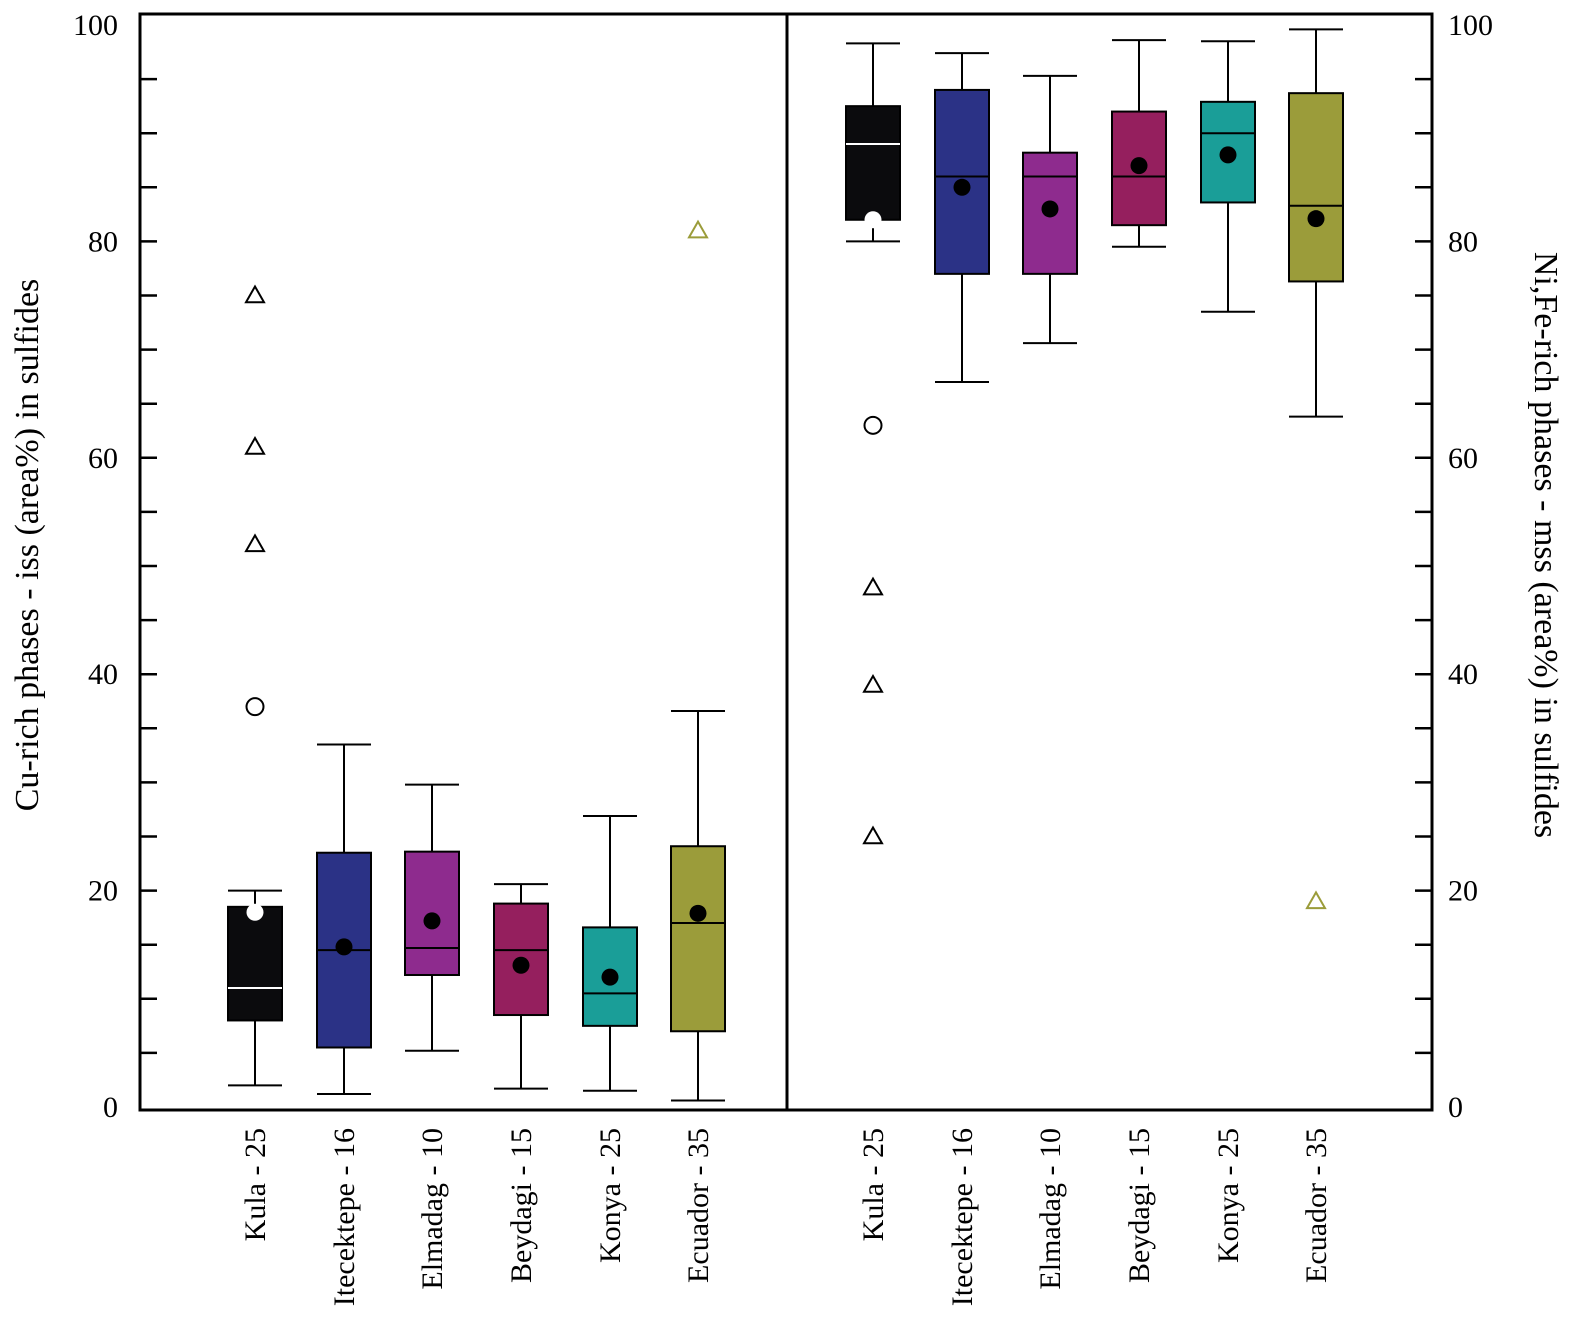 The width and height of the screenshot is (1572, 1342). I want to click on y-tick-label-left: 40, so click(103, 674).